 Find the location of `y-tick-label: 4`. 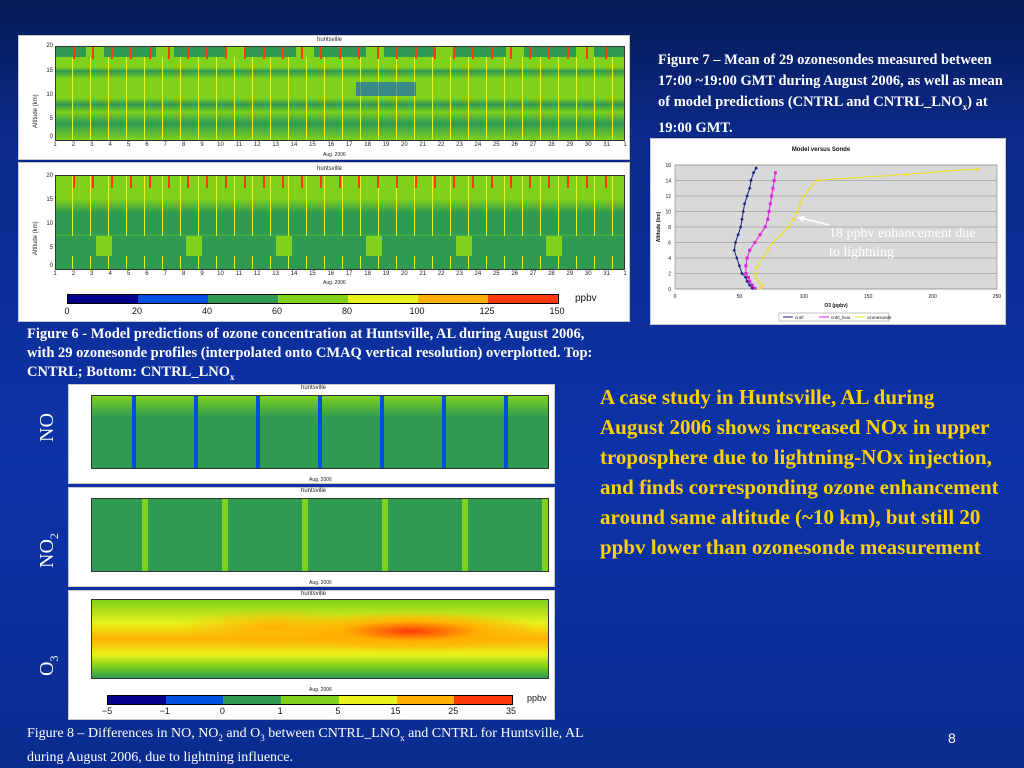

y-tick-label: 4 is located at coordinates (669, 259).